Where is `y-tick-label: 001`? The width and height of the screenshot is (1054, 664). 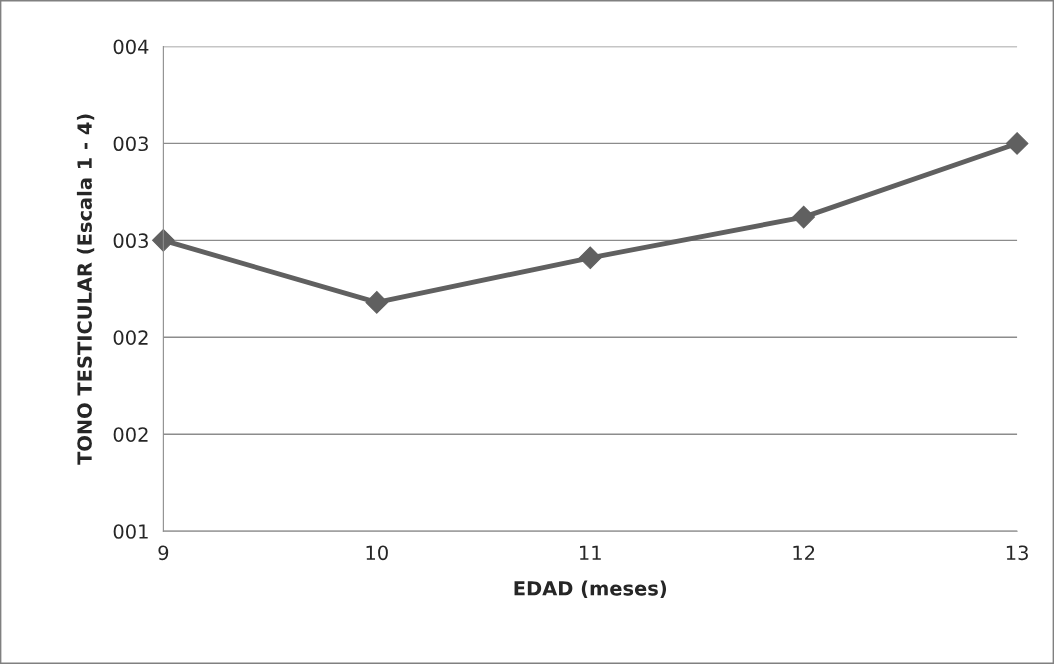
y-tick-label: 001 is located at coordinates (130, 531).